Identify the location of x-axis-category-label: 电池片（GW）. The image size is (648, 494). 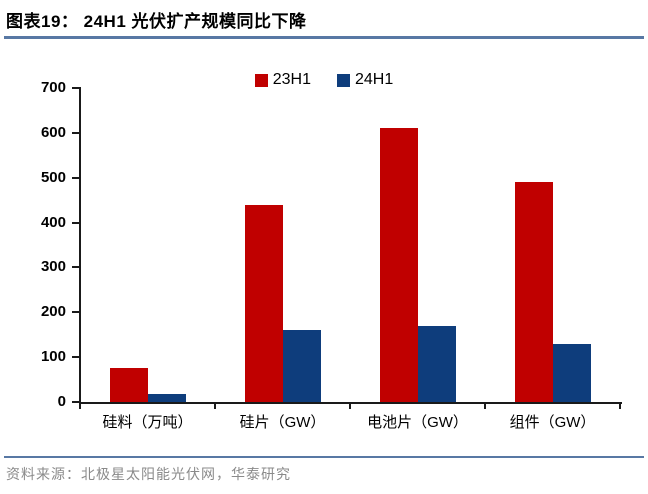
(417, 422).